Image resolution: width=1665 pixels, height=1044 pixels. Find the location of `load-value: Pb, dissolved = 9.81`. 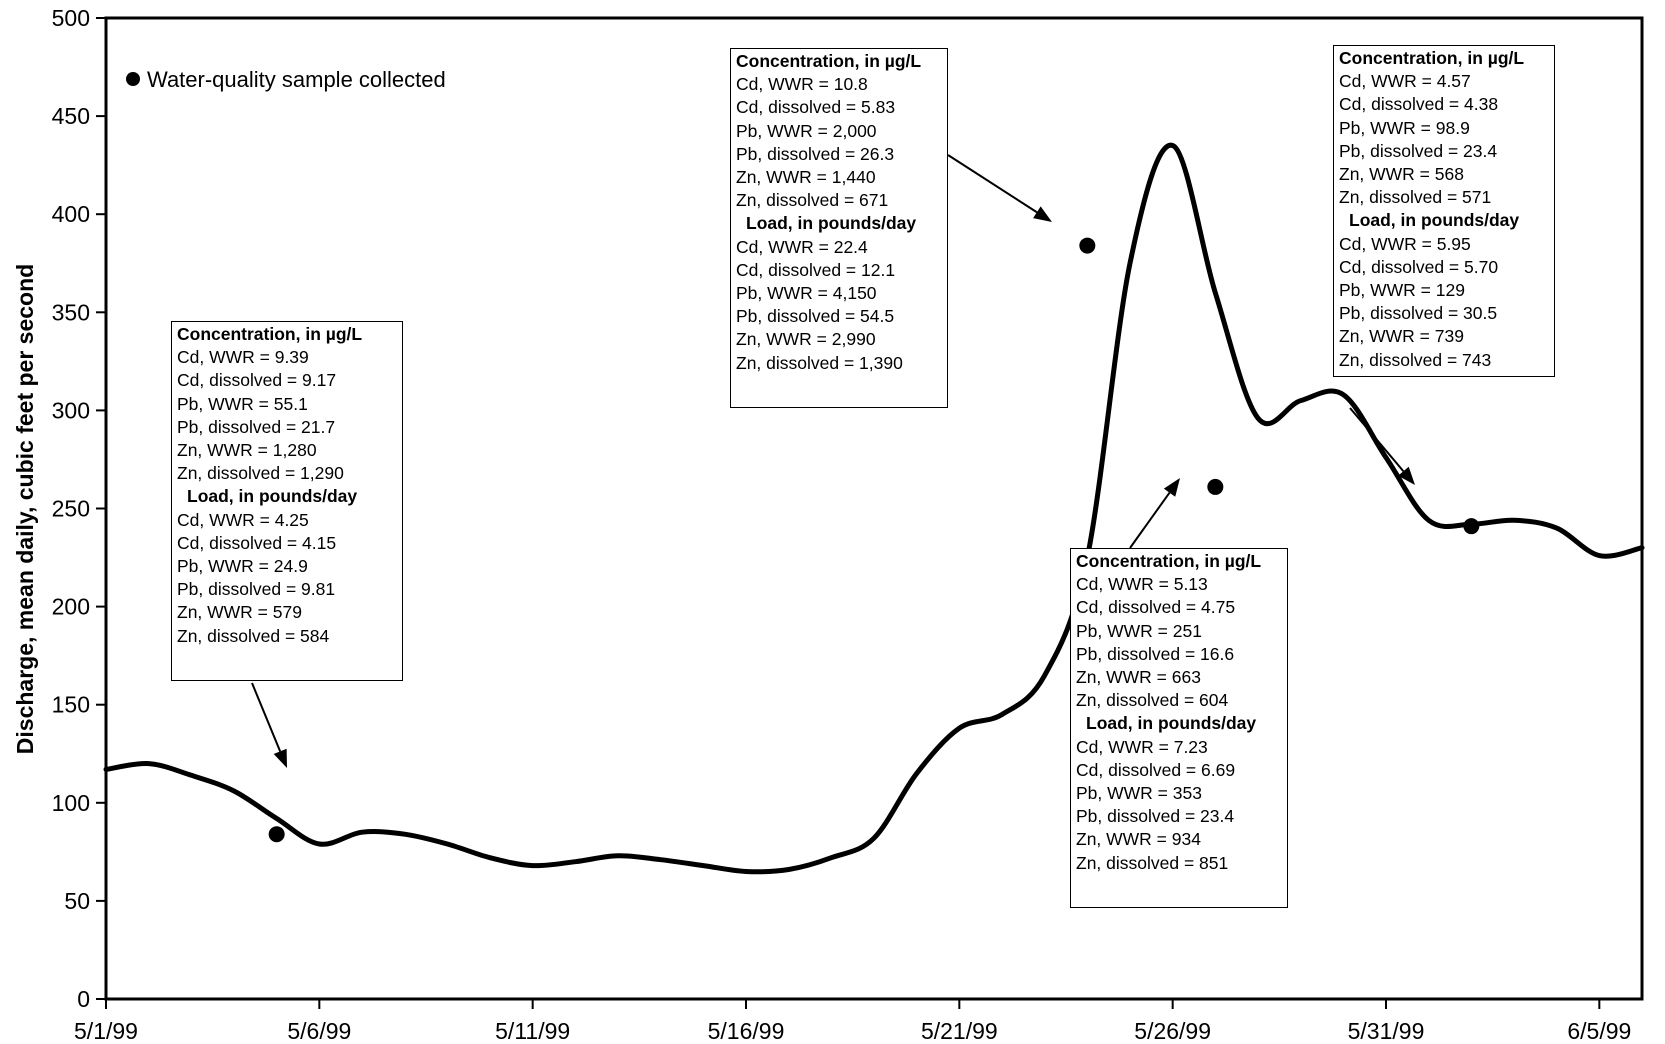

load-value: Pb, dissolved = 9.81 is located at coordinates (256, 589).